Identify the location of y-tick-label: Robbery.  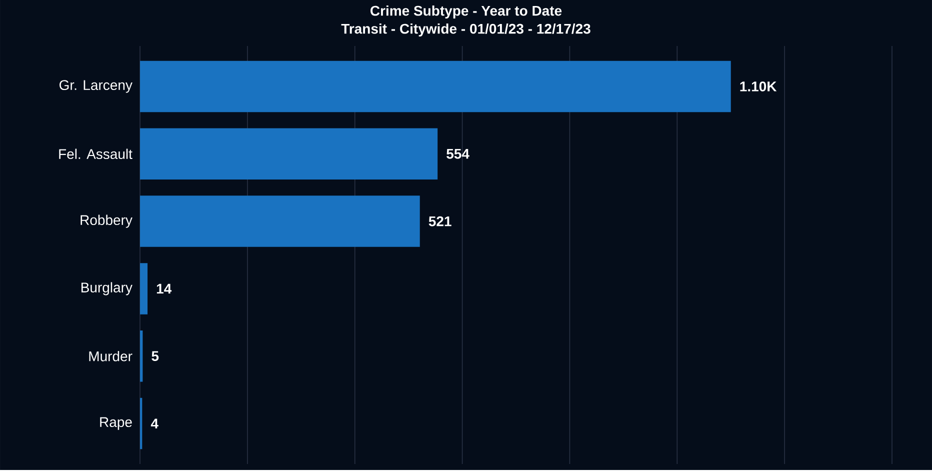
(106, 221).